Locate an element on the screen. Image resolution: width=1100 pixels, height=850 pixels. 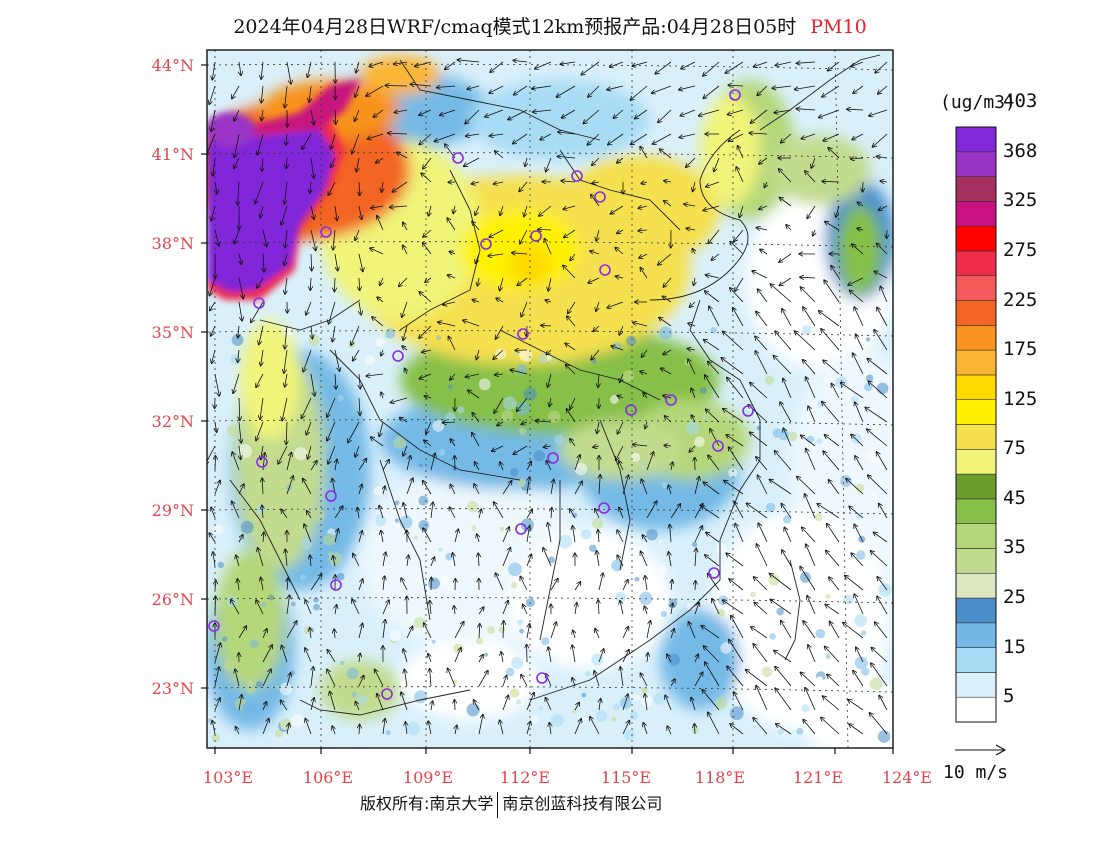
lon-label: 112°E is located at coordinates (525, 777).